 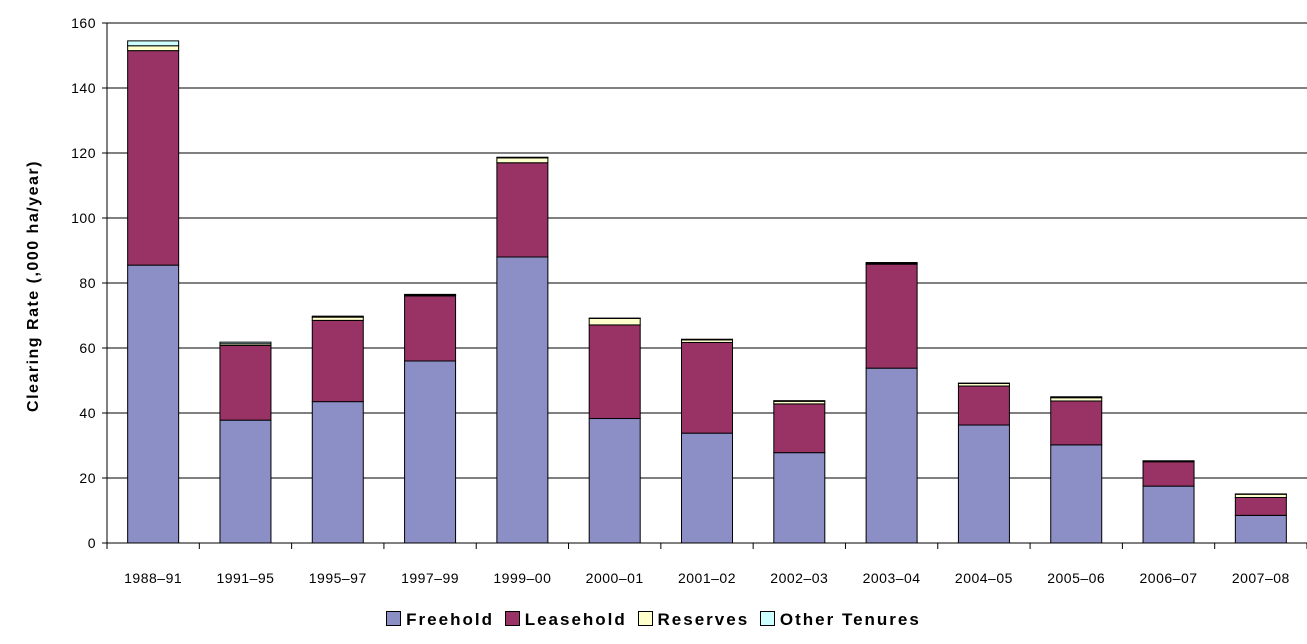 What do you see at coordinates (892, 578) in the screenshot?
I see `x-tick-label: 2003–04` at bounding box center [892, 578].